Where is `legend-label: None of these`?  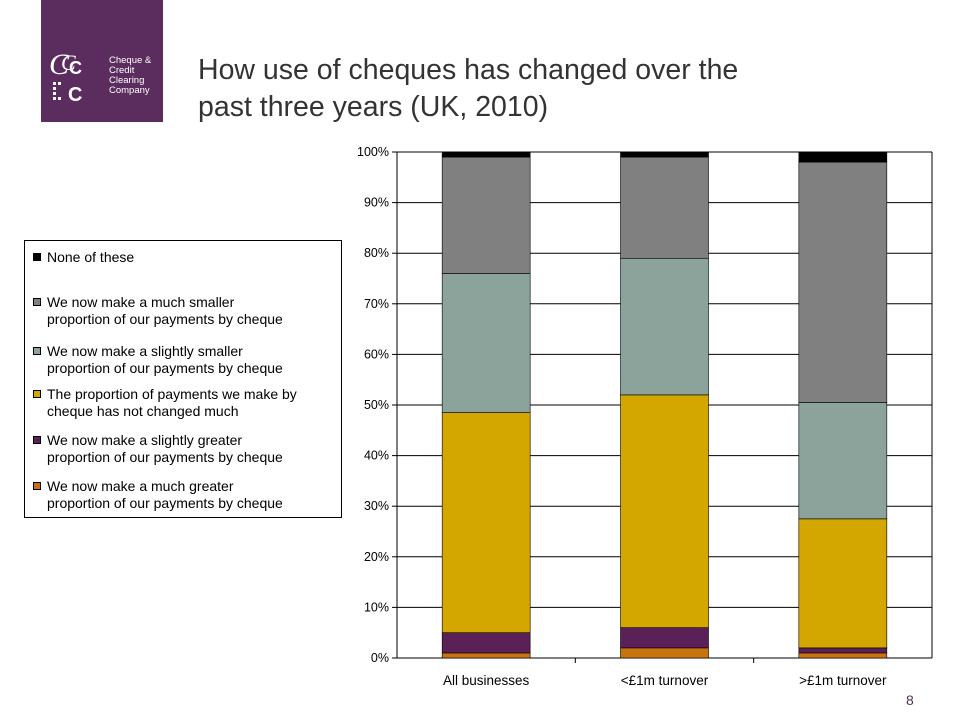
legend-label: None of these is located at coordinates (91, 257).